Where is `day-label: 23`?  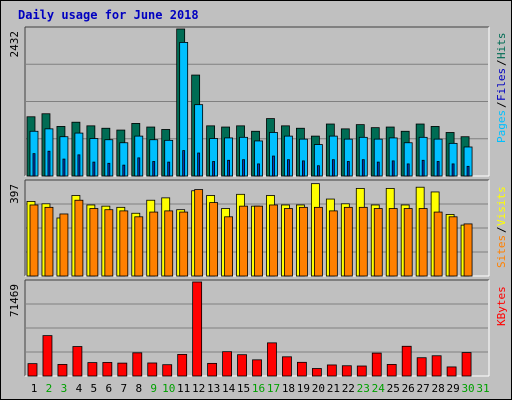
day-label: 23 is located at coordinates (363, 388).